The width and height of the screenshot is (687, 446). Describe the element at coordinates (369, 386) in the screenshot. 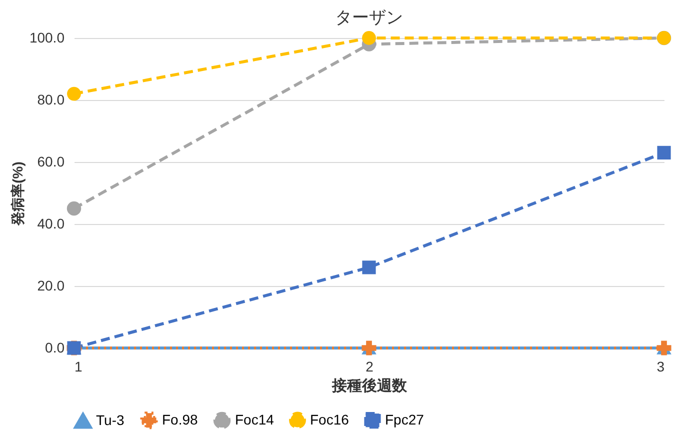

I see `x-axis-title: 接種後週数` at that location.